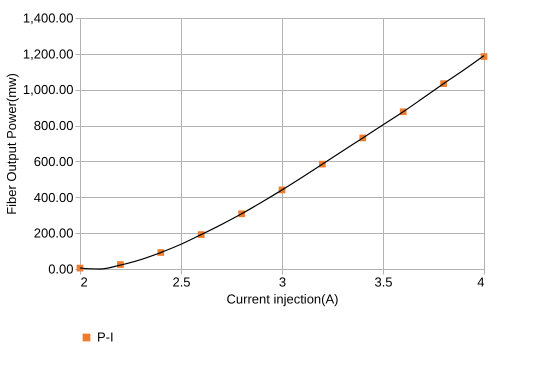 Image resolution: width=559 pixels, height=365 pixels. Describe the element at coordinates (383, 282) in the screenshot. I see `x-tick-label: 3.5` at that location.